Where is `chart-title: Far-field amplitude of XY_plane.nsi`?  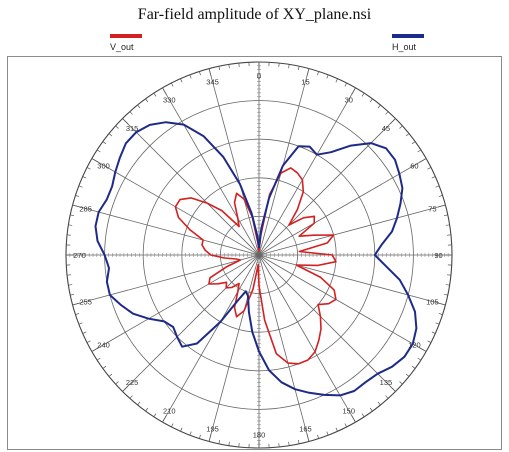 chart-title: Far-field amplitude of XY_plane.nsi is located at coordinates (254, 14).